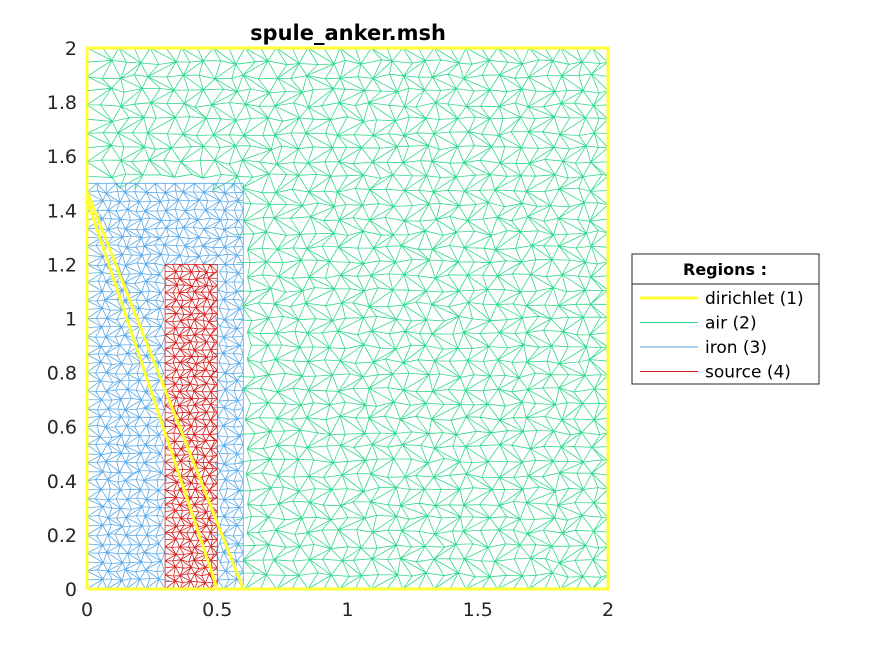  What do you see at coordinates (62, 157) in the screenshot?
I see `y-tick-label: 1.6` at bounding box center [62, 157].